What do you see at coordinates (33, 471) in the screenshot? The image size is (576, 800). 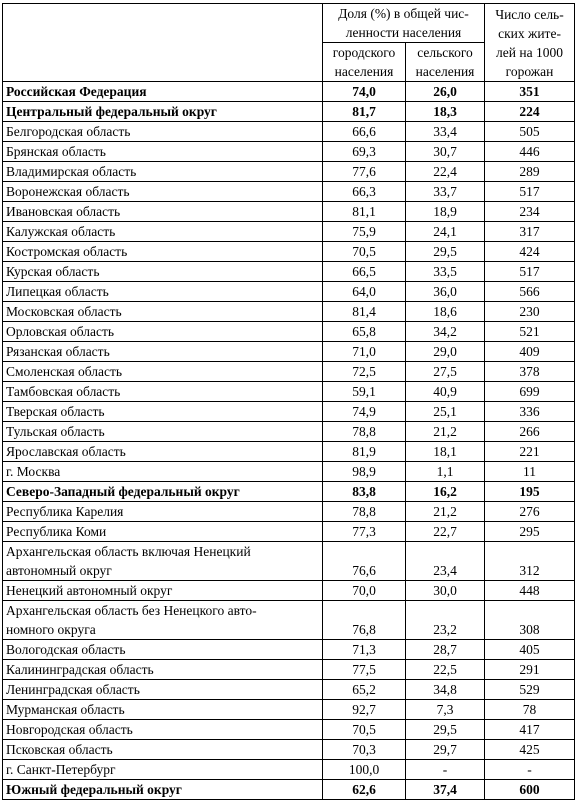 I see `text-line: г. Москва` at bounding box center [33, 471].